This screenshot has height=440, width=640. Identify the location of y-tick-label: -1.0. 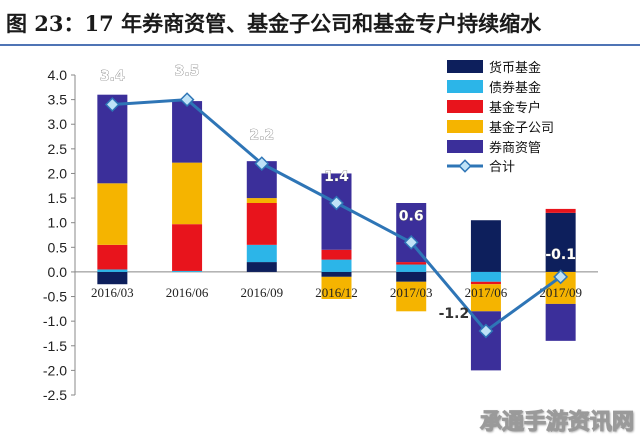
(55, 321).